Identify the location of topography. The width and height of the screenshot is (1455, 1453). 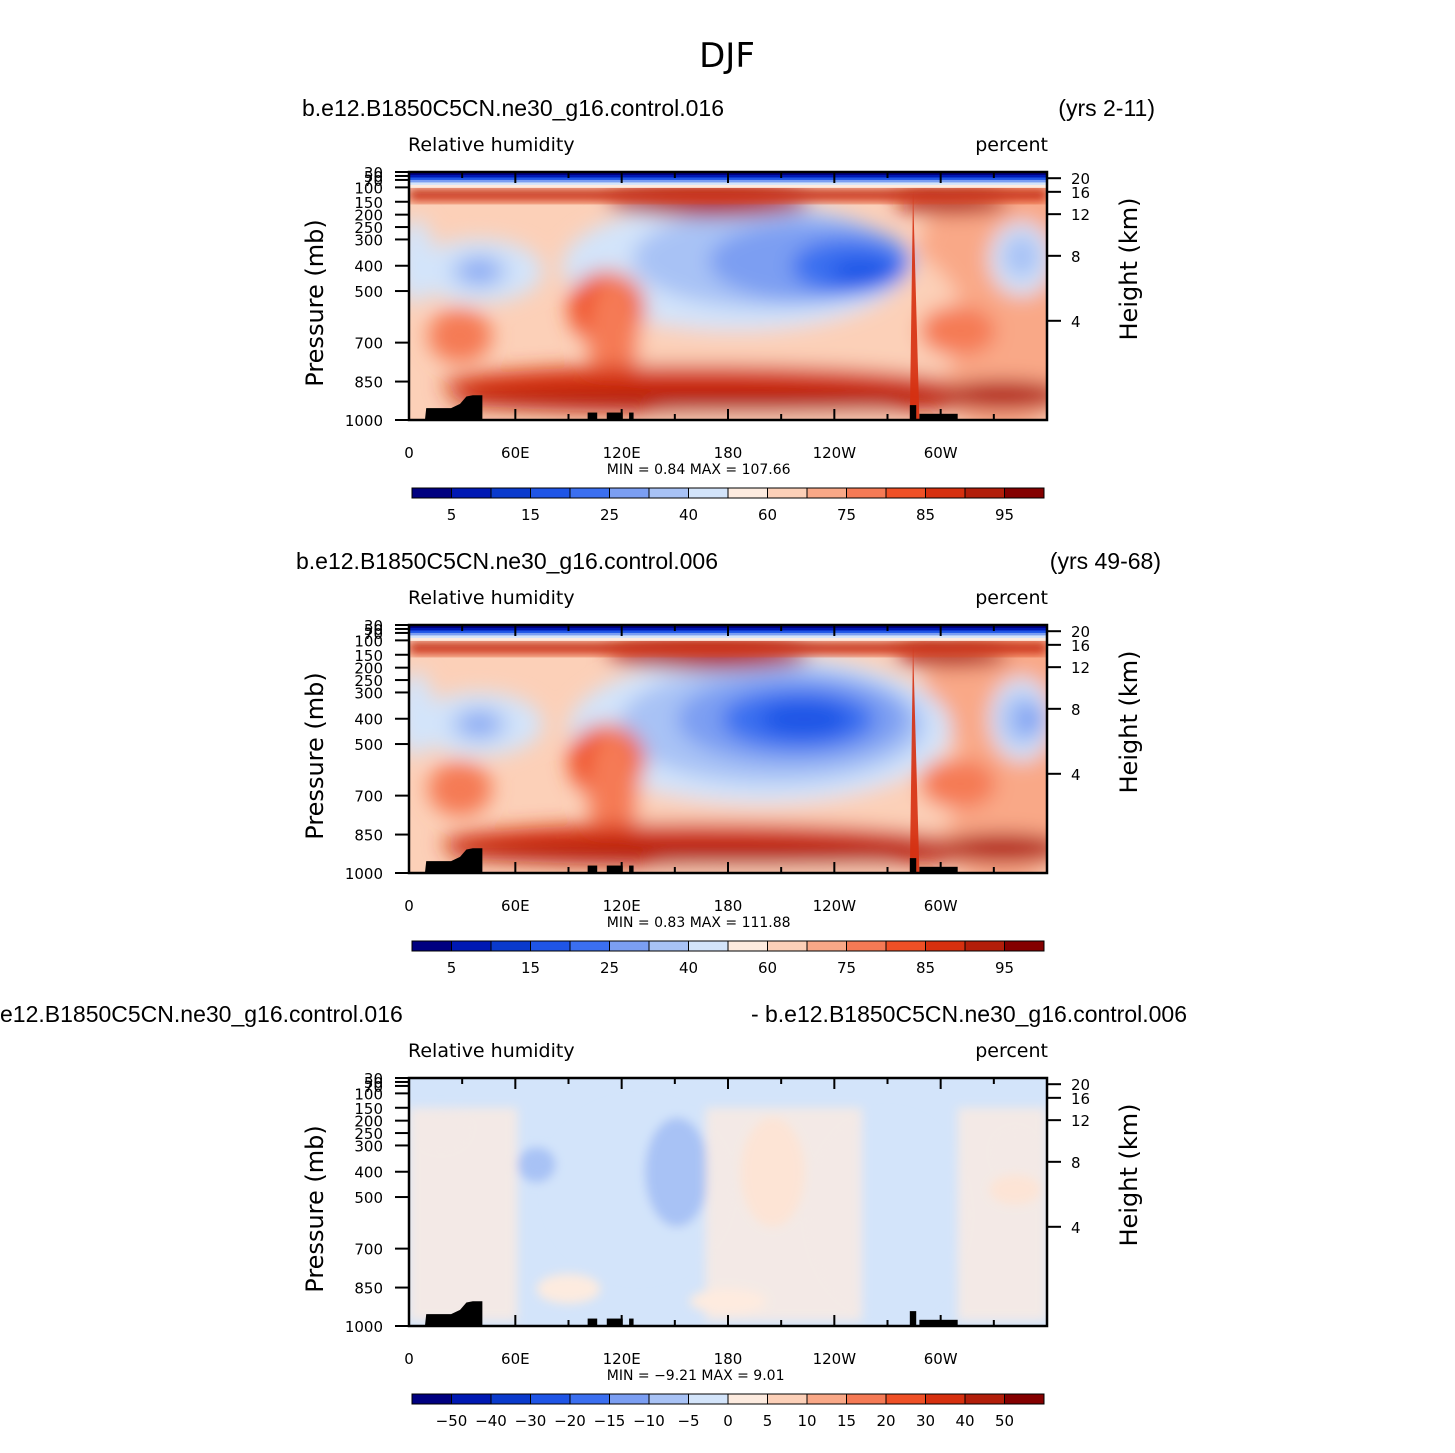
(691, 860).